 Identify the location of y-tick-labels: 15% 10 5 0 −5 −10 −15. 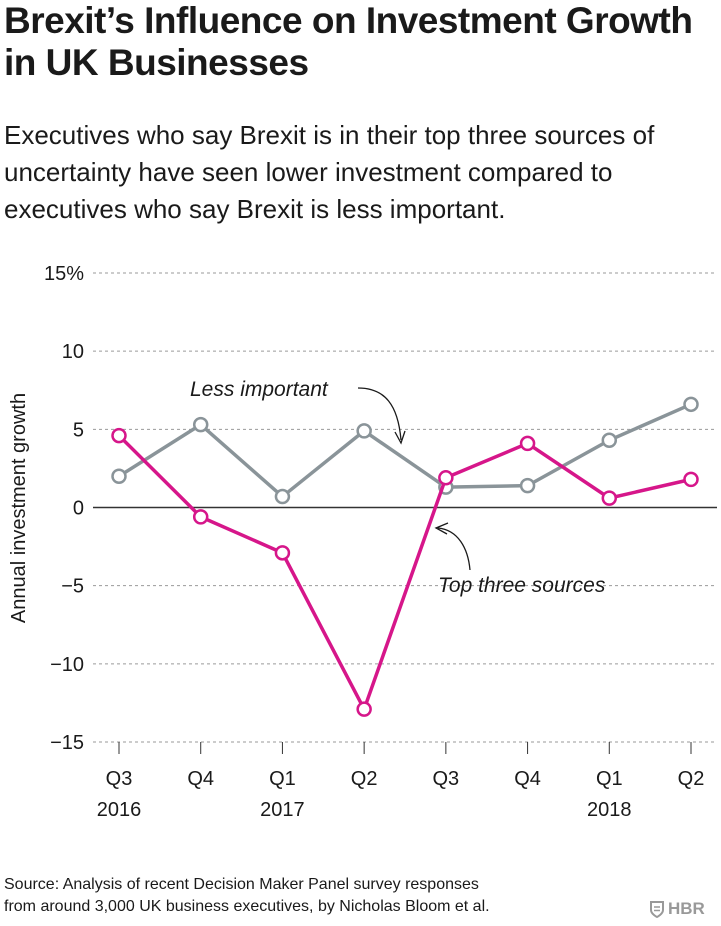
(64, 508).